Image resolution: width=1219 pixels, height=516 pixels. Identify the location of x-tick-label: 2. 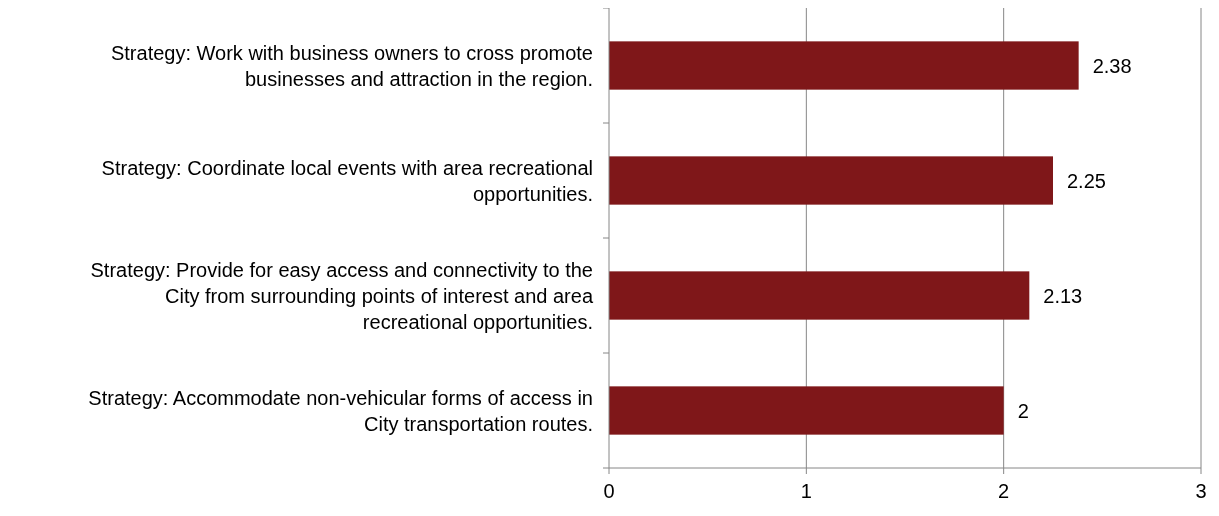
(1004, 491).